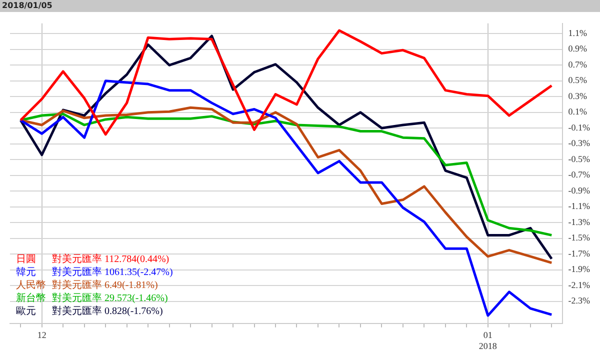 Image resolution: width=600 pixels, height=355 pixels. Describe the element at coordinates (488, 340) in the screenshot. I see `x-tick-label: 01 2018` at that location.